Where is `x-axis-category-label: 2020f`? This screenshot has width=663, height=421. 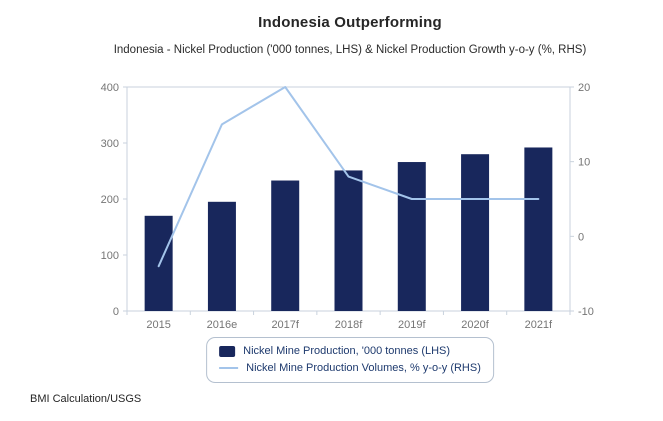 x-axis-category-label: 2020f is located at coordinates (475, 325).